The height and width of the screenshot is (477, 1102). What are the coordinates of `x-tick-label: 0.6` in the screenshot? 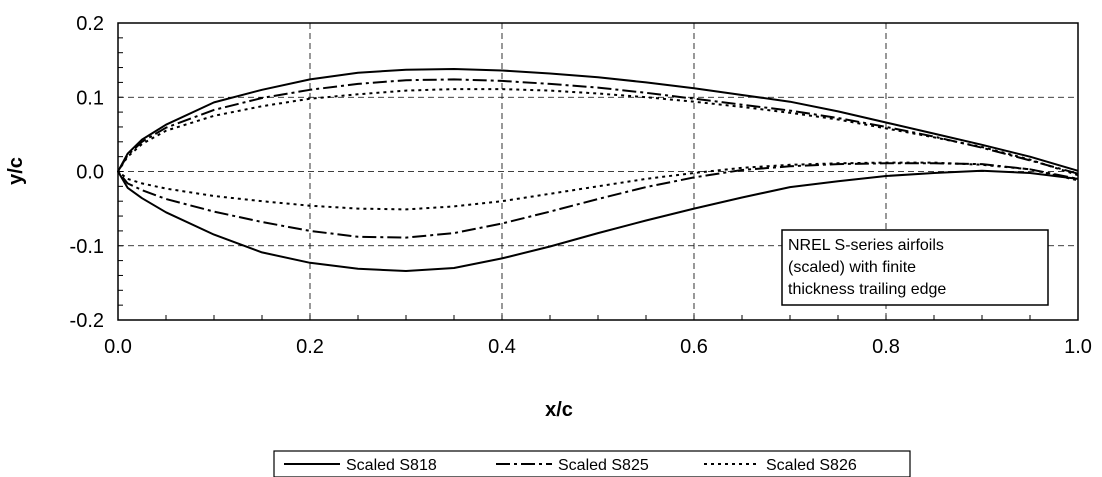 It's located at (694, 347).